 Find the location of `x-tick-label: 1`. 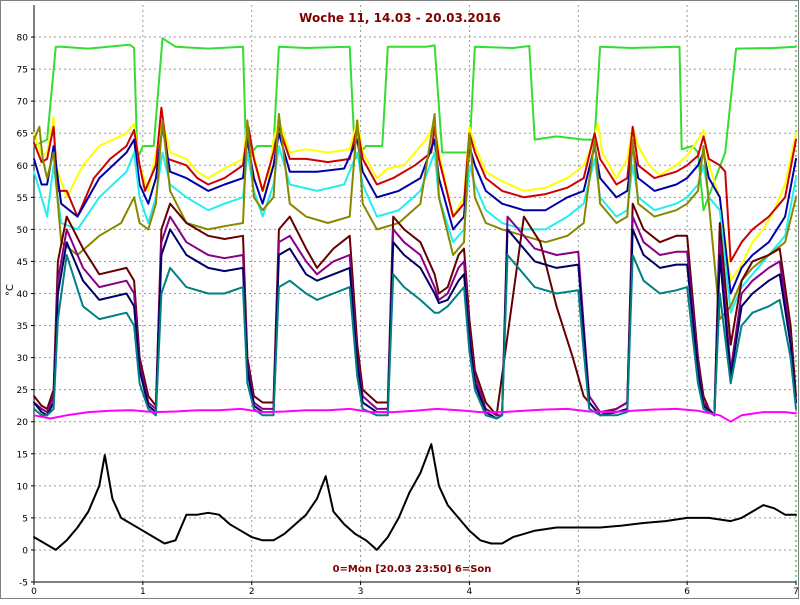

x-tick-label: 1 is located at coordinates (143, 592).